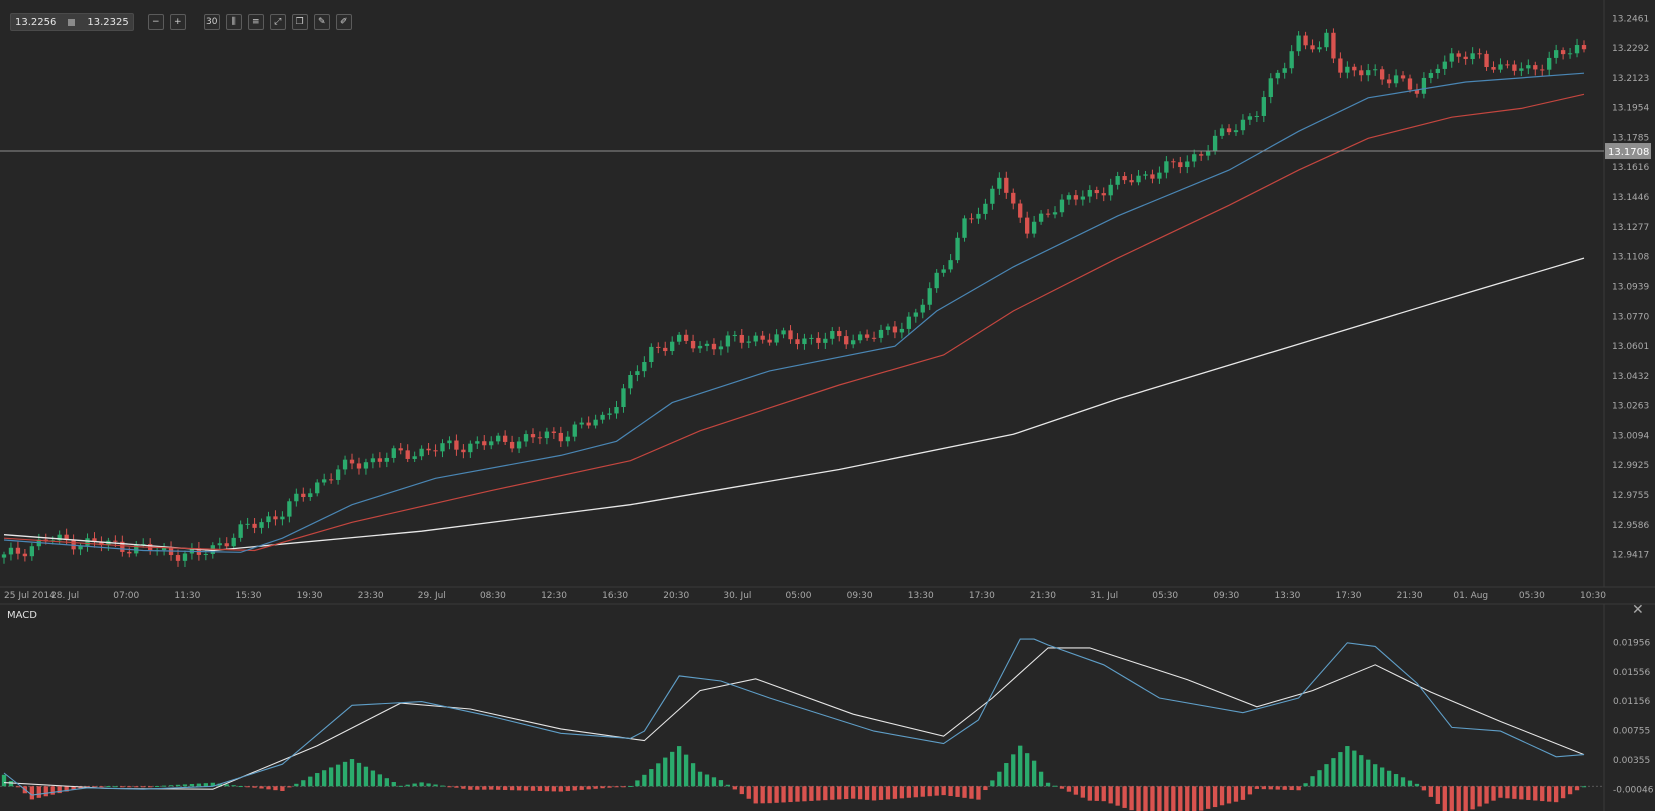 Image resolution: width=1655 pixels, height=811 pixels. I want to click on time-tick-label: 21:30, so click(1410, 596).